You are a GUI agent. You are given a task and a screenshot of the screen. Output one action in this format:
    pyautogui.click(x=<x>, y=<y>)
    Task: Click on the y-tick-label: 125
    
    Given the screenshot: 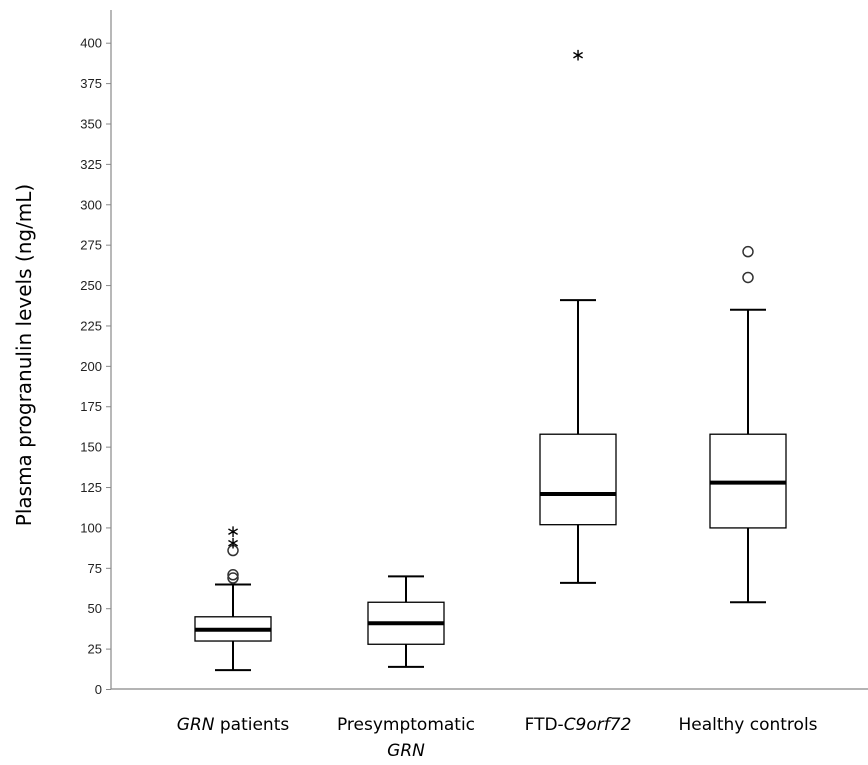 What is the action you would take?
    pyautogui.click(x=91, y=487)
    